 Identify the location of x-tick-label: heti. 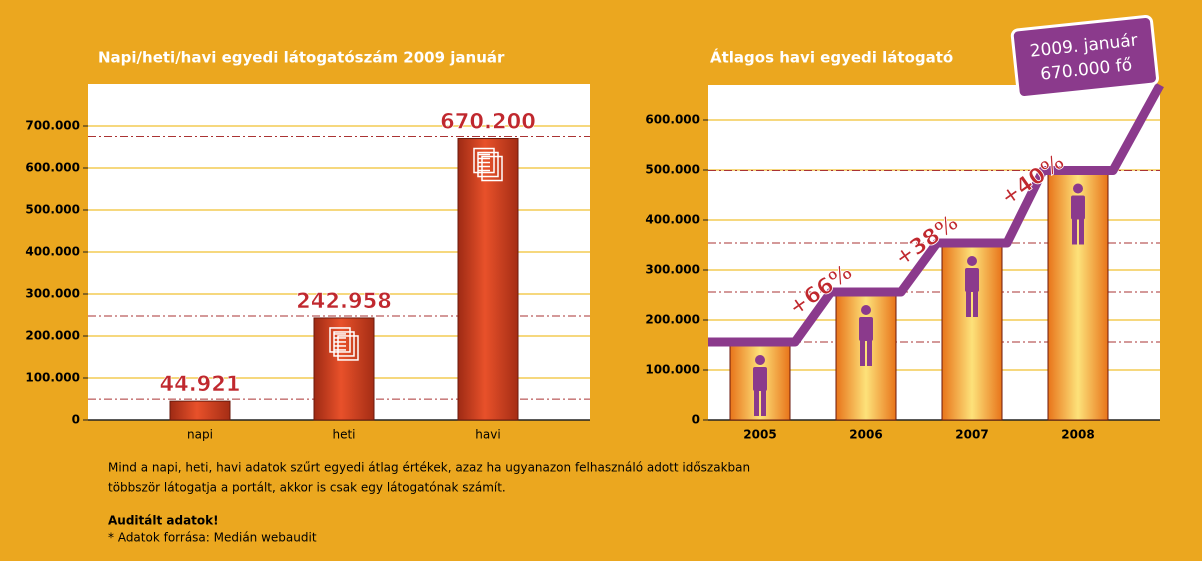
(343, 435).